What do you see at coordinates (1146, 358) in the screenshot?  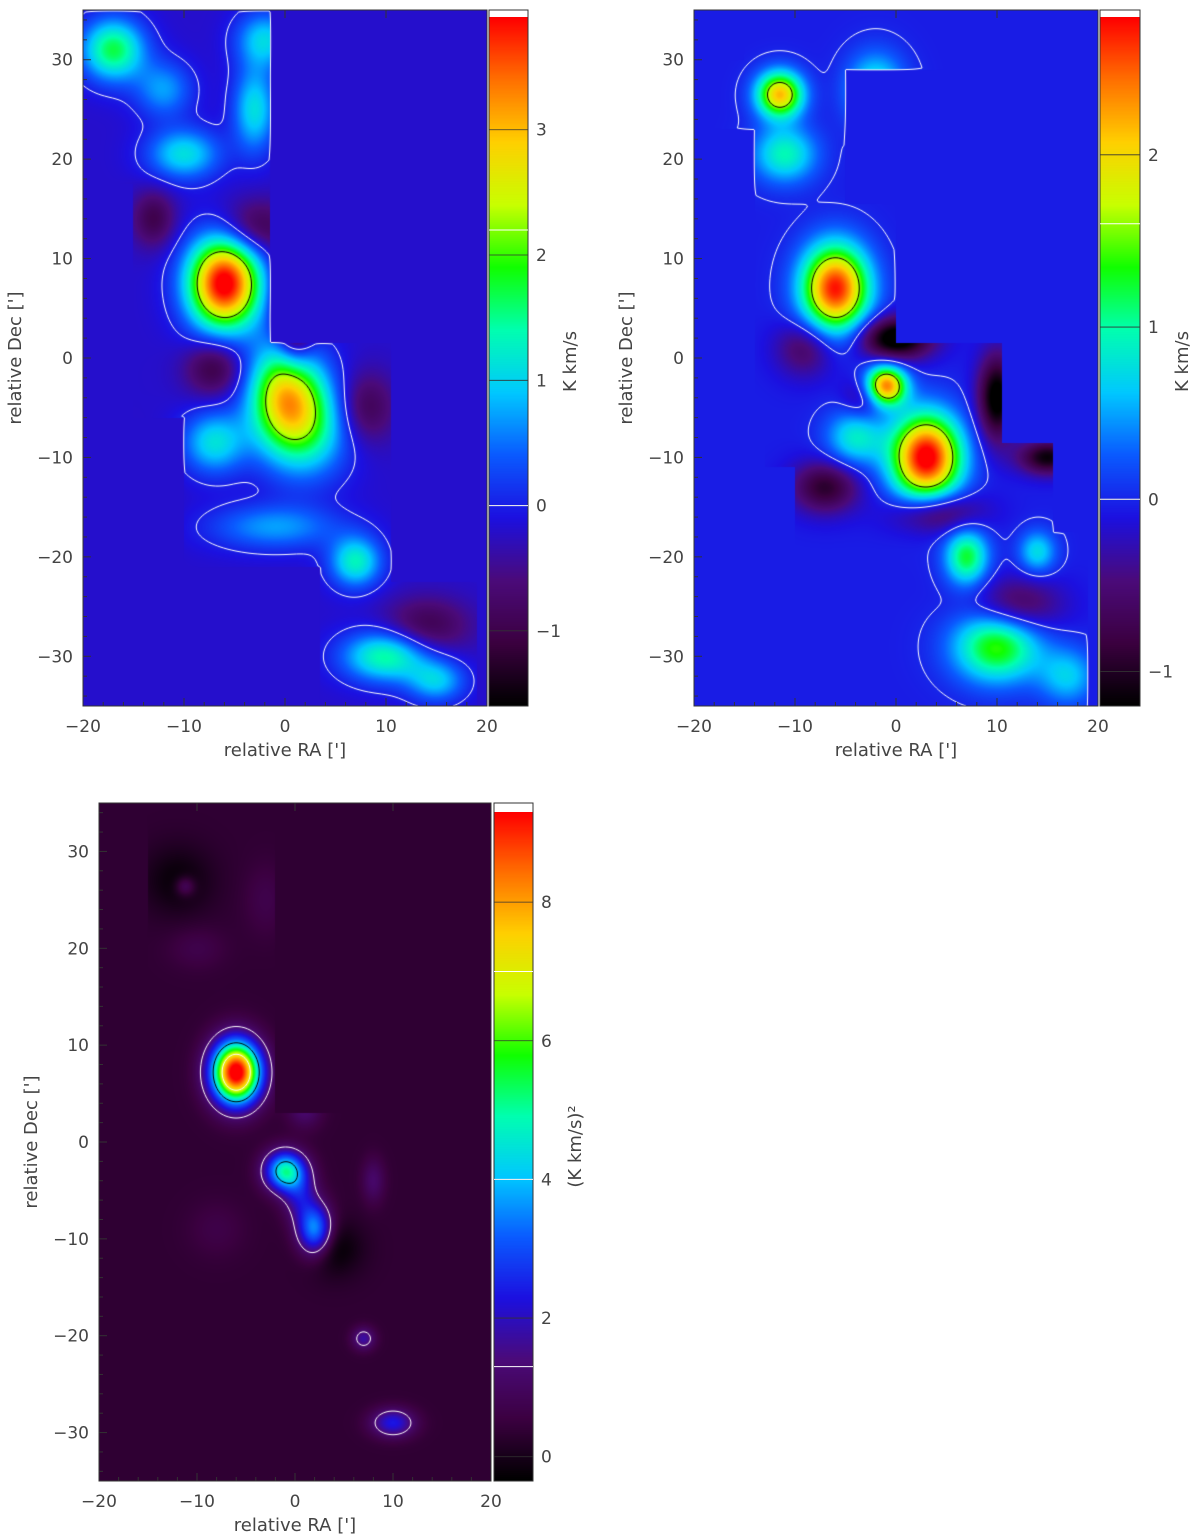 I see `colorbar: −1 0 1 2 K km/s` at bounding box center [1146, 358].